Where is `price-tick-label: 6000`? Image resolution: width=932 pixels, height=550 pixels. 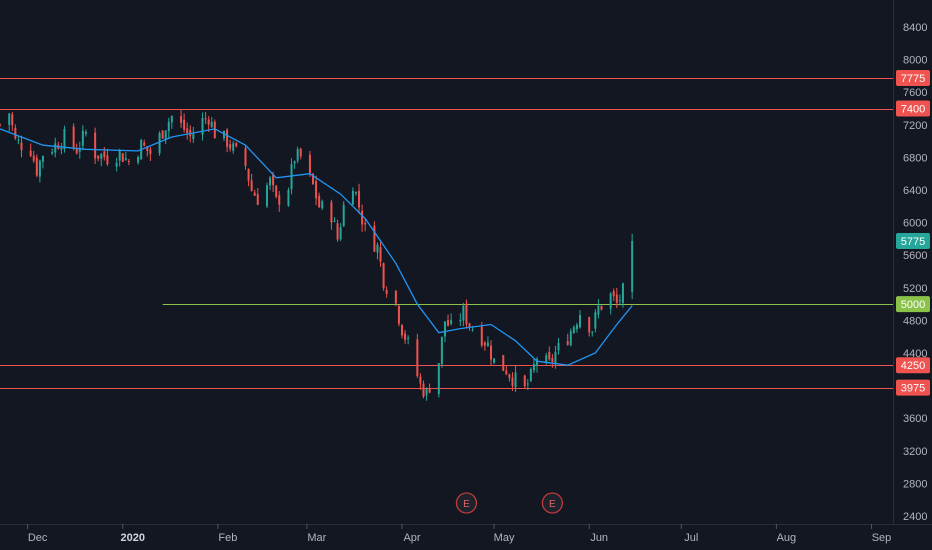
price-tick-label: 6000 is located at coordinates (915, 224).